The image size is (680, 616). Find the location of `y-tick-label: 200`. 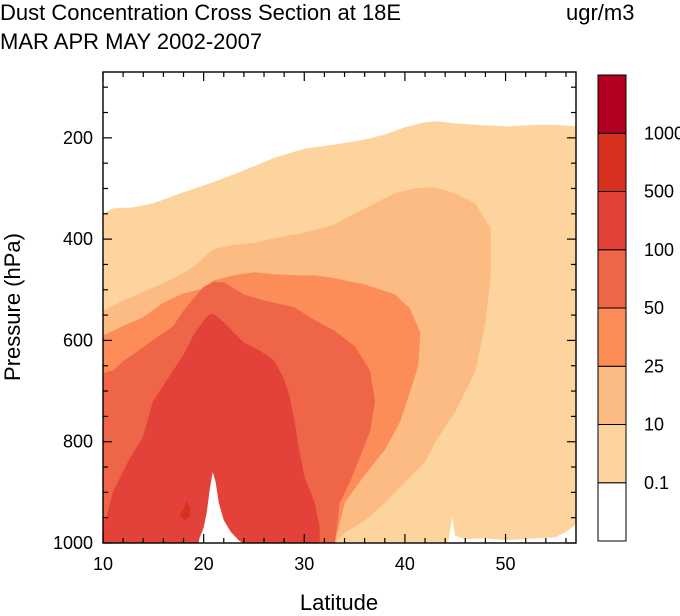

y-tick-label: 200 is located at coordinates (78, 138).